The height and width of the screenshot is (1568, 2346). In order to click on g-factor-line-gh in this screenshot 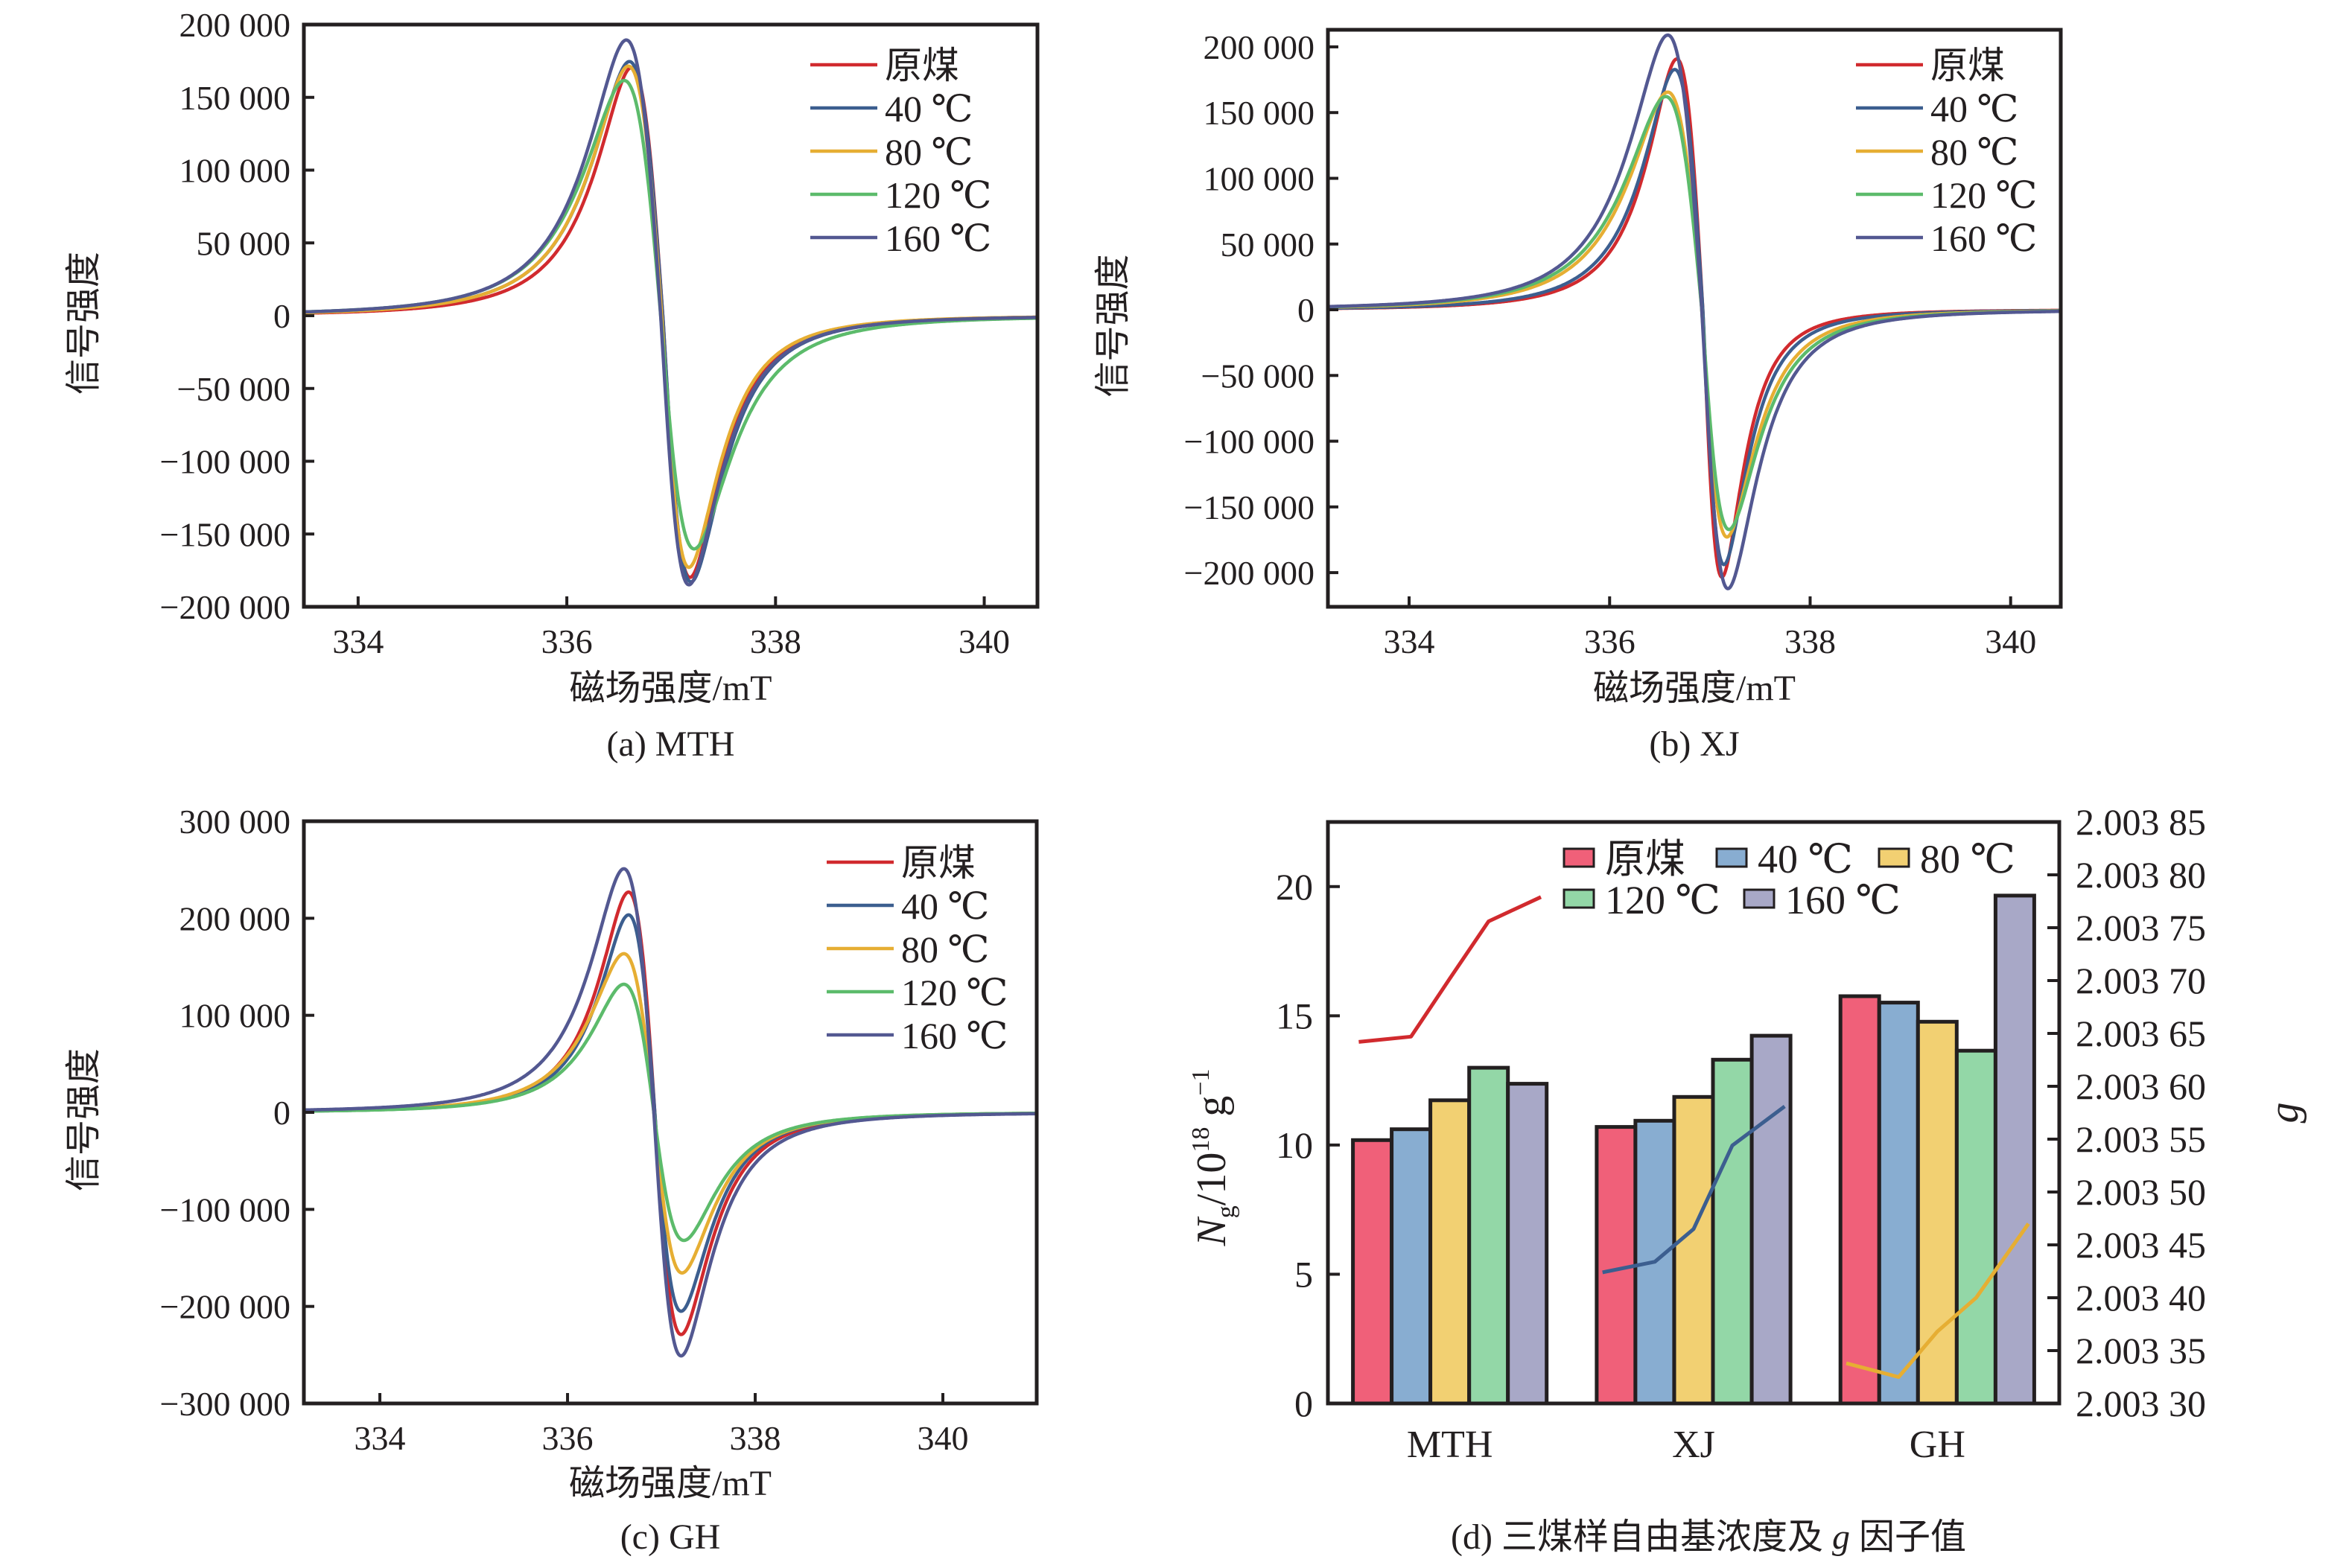, I will do `click(1938, 1301)`.